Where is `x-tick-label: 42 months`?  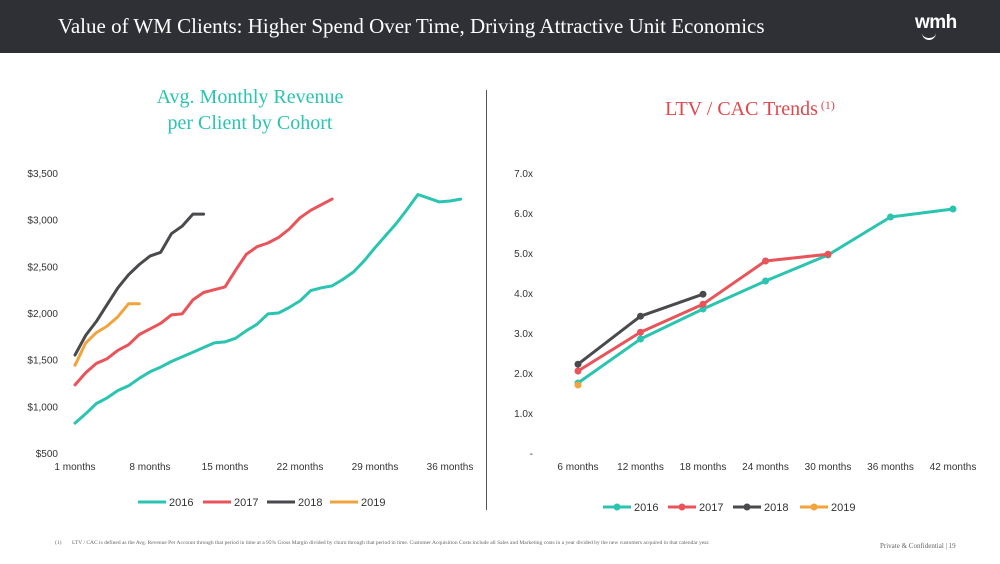 x-tick-label: 42 months is located at coordinates (953, 467).